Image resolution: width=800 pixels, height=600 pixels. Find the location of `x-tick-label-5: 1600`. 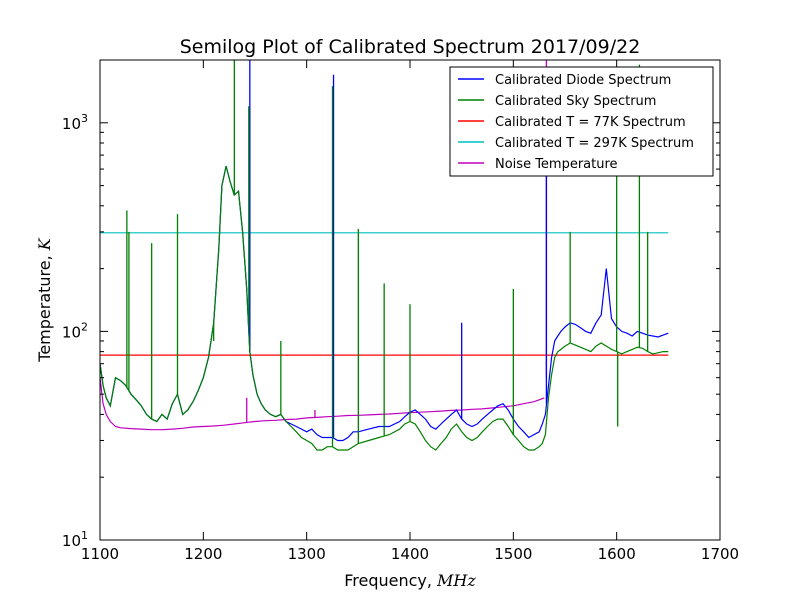

x-tick-label-5: 1600 is located at coordinates (617, 554).